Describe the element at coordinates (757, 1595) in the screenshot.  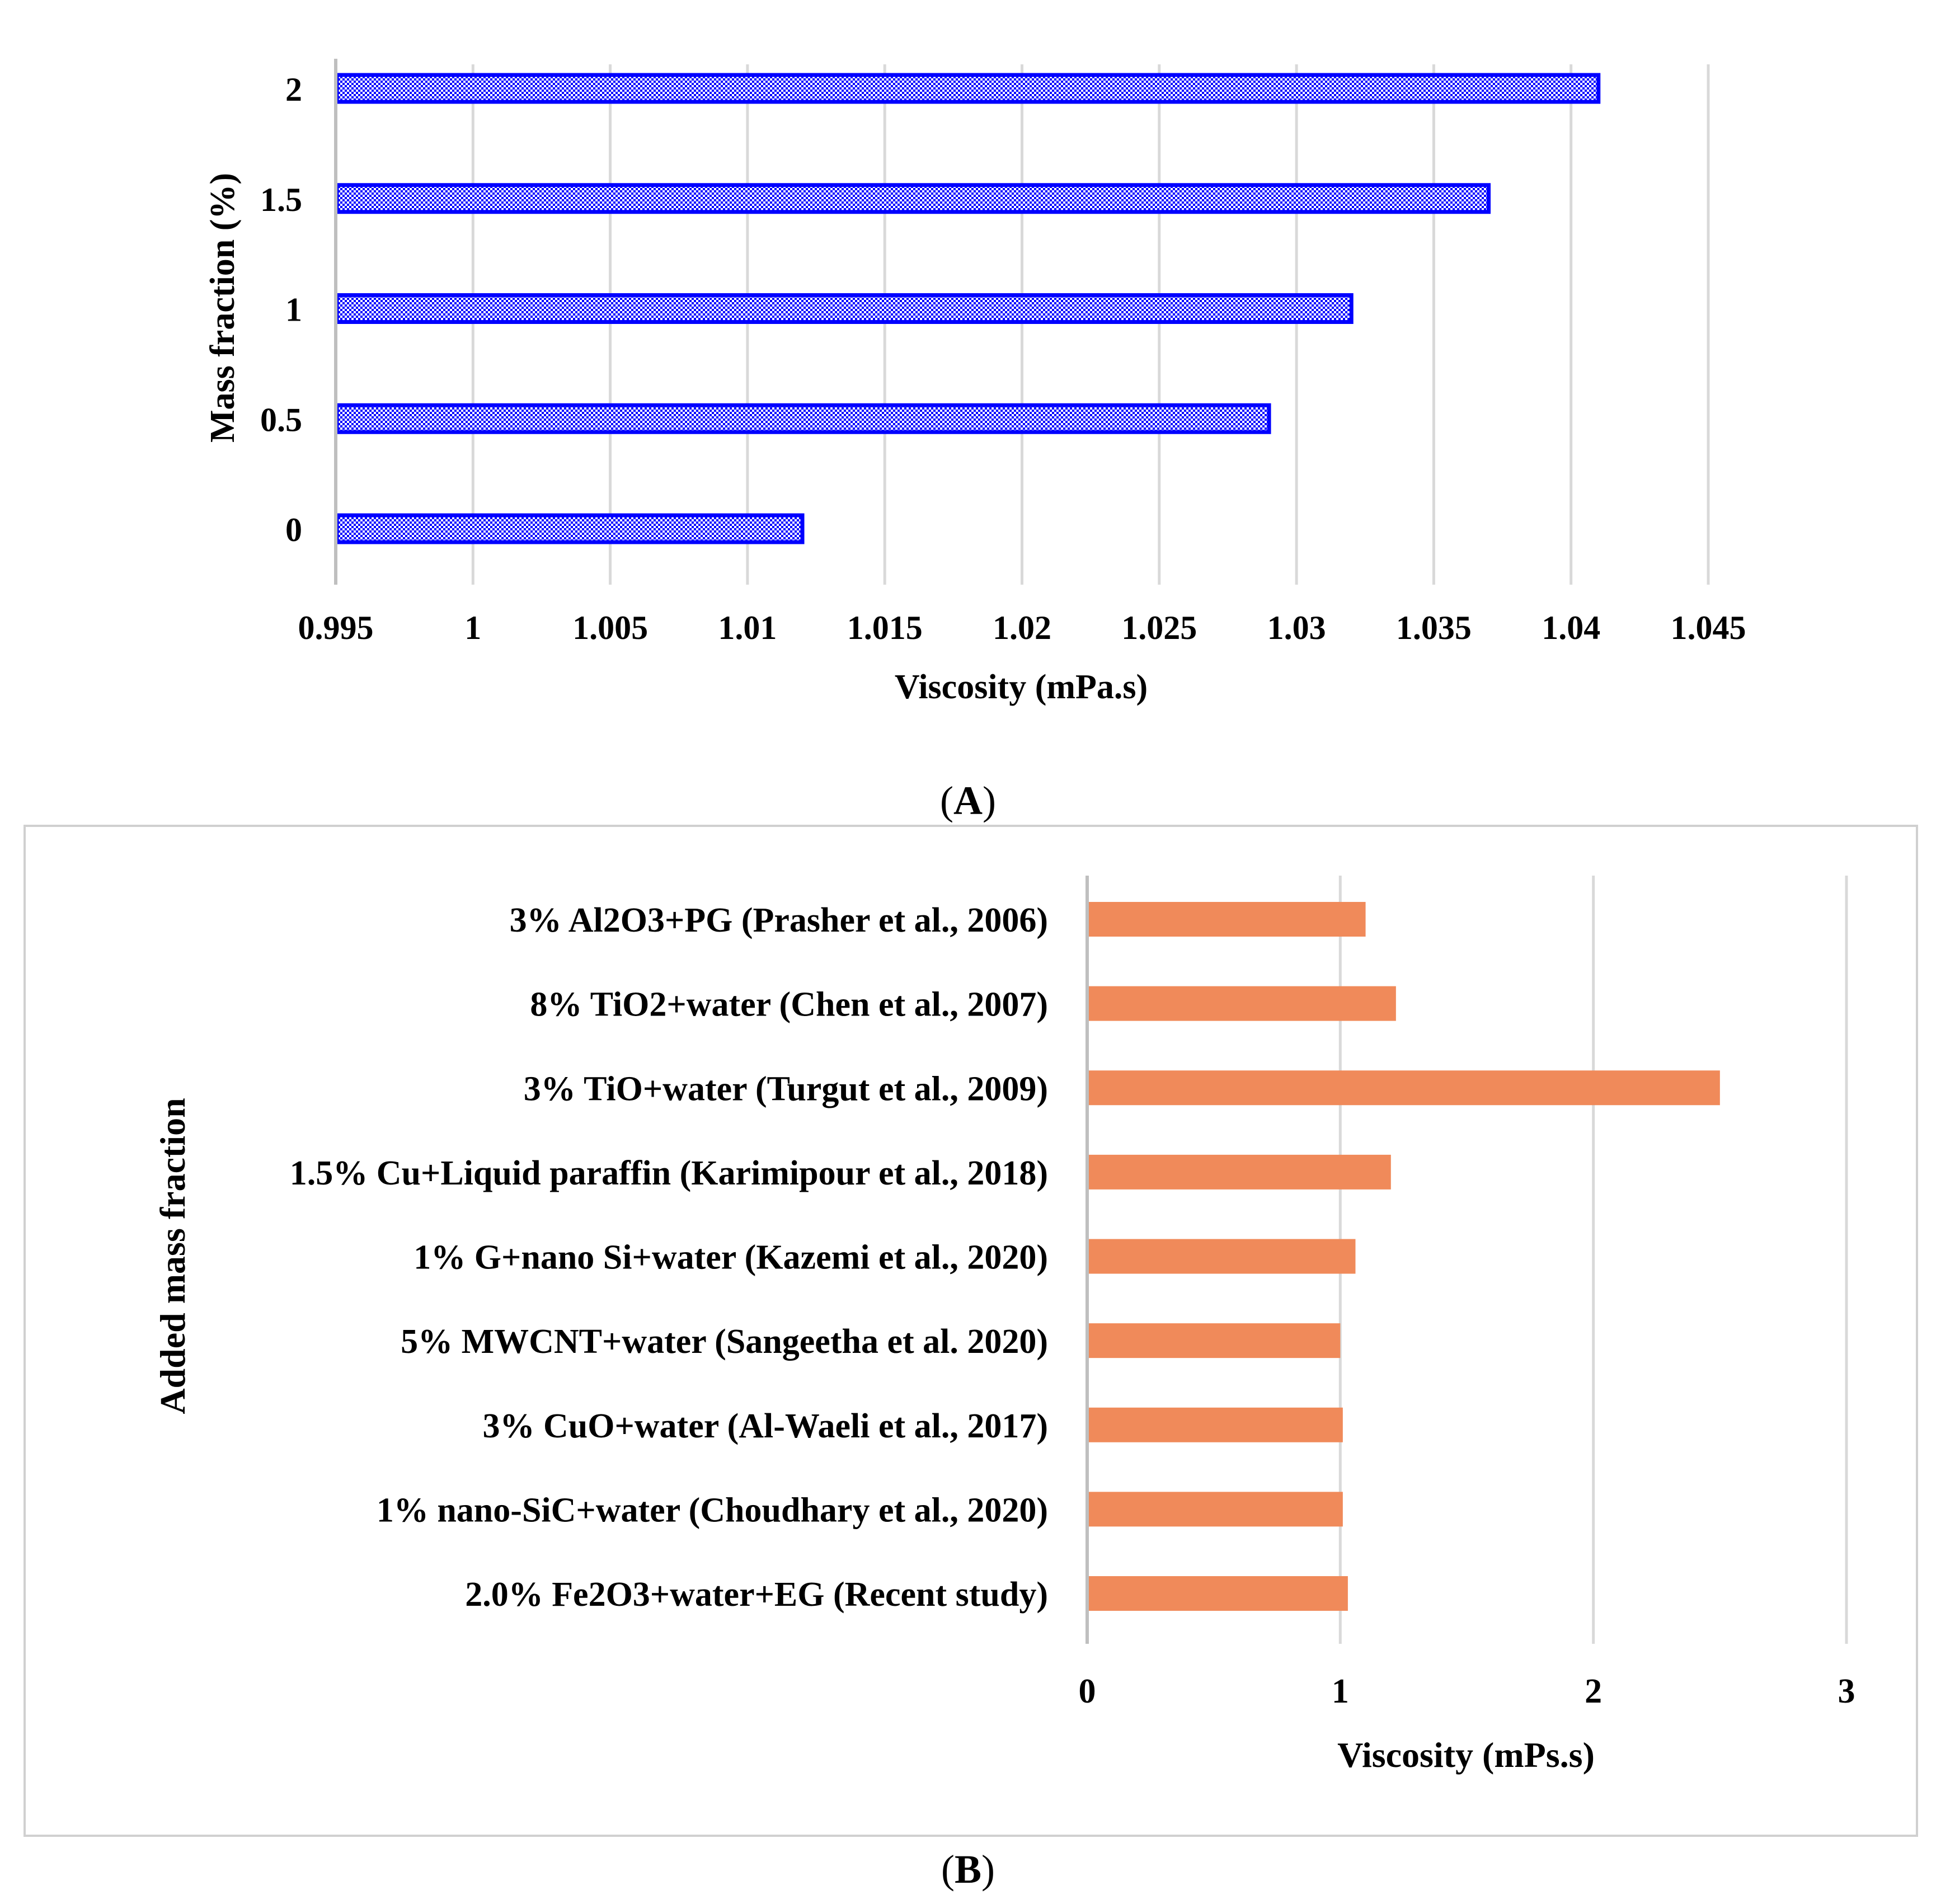
I see `chart-b-y-tick-label: 2.0% Fe2O3+water+EG (Recent study)` at that location.